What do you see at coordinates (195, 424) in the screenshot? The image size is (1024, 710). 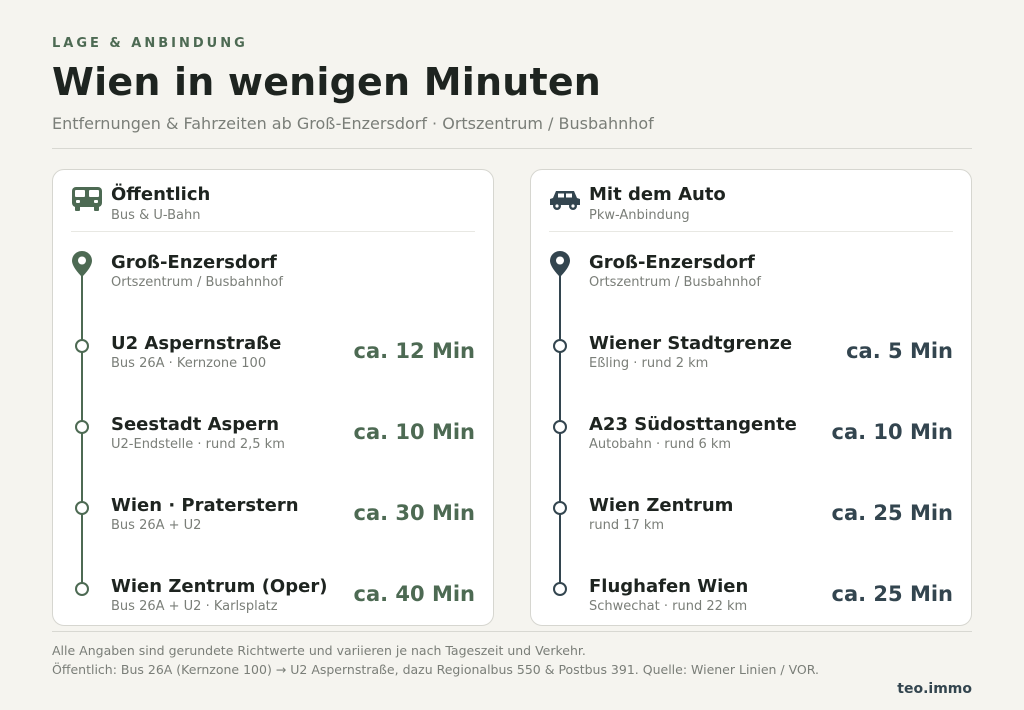 I see `stop-name: Seestadt Aspern` at bounding box center [195, 424].